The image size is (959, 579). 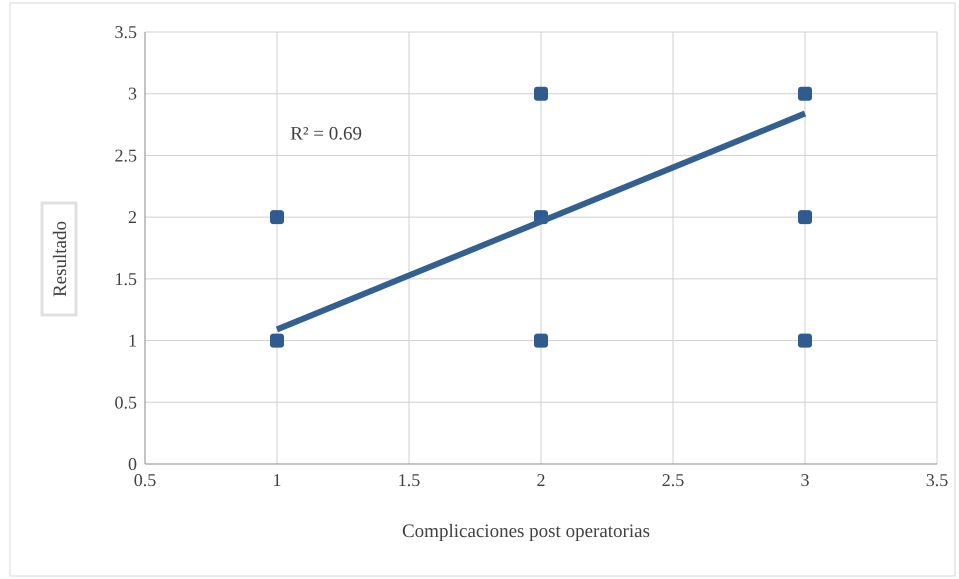 I want to click on x-axis-title: Complicaciones post operatorias, so click(x=526, y=531).